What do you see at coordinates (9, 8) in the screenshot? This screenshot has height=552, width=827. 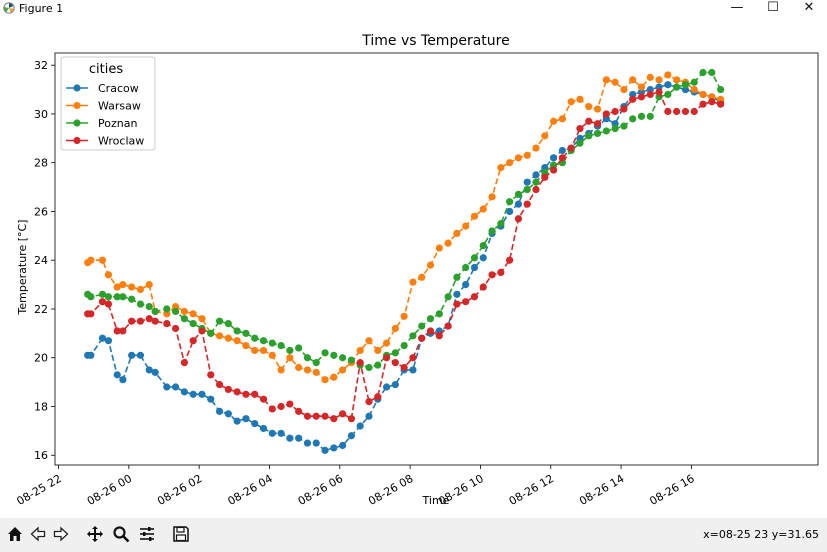 I see `matplotlib-logo-icon` at bounding box center [9, 8].